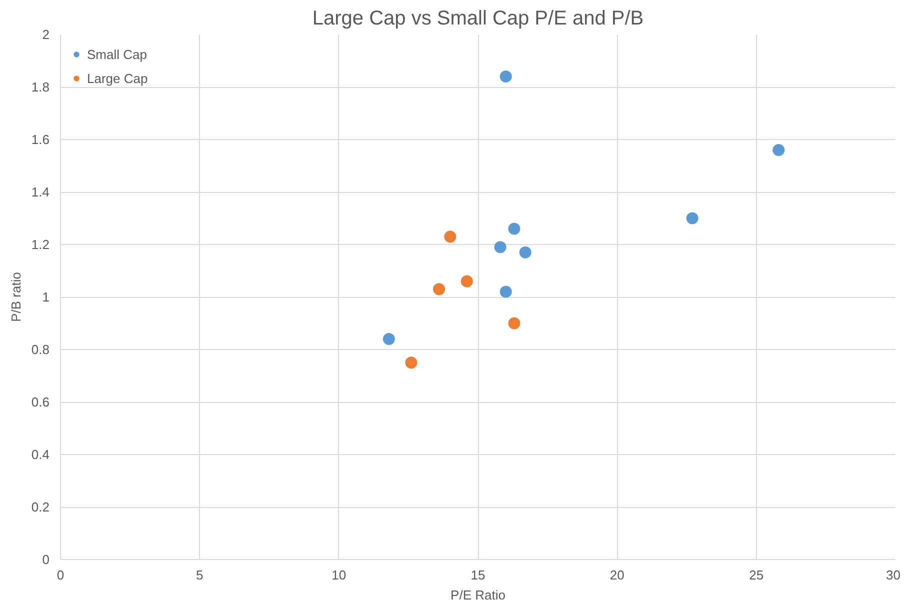 This screenshot has width=904, height=609. I want to click on y-tick-label: 2, so click(46, 34).